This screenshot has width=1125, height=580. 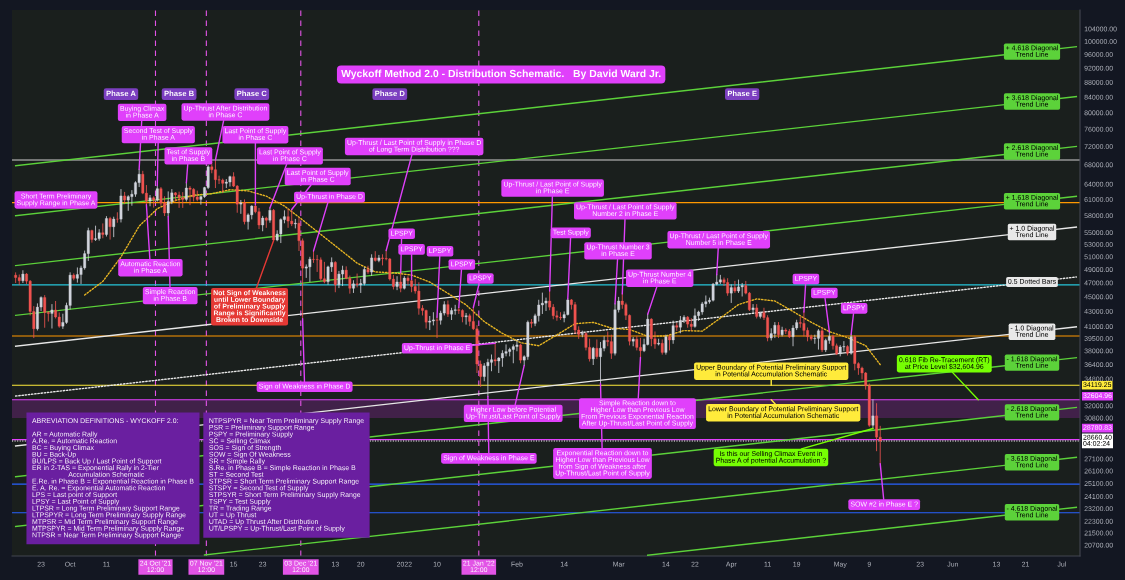 What do you see at coordinates (501, 74) in the screenshot?
I see `text: Wyckoff Method 2.0 - Distribution Schematic. By David Ward Jr.` at bounding box center [501, 74].